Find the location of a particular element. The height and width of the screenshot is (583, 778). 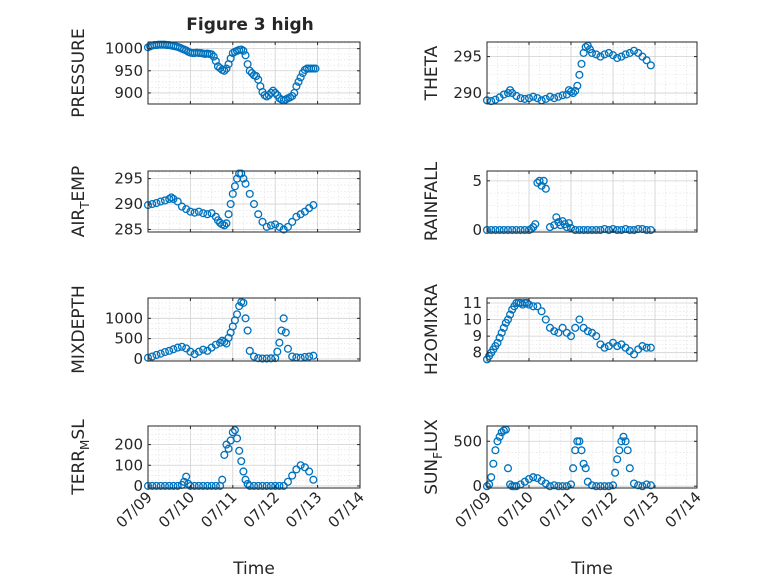

y-tick-label: 950 is located at coordinates (128, 71).